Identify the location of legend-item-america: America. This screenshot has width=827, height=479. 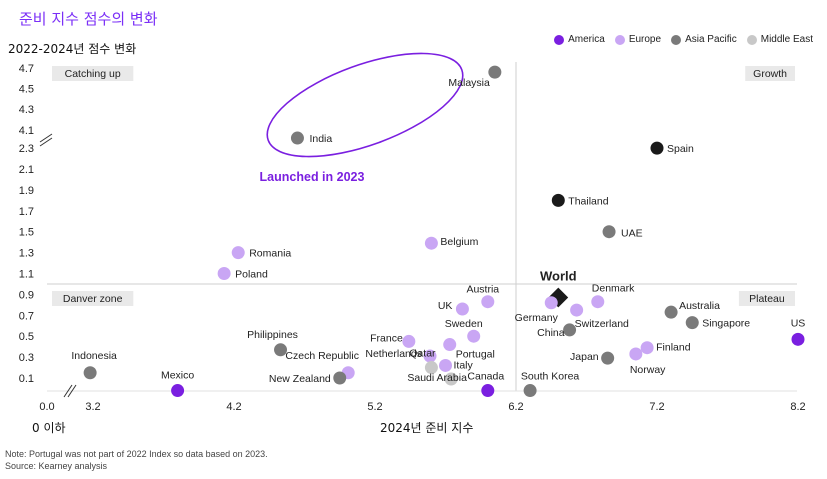
(579, 39).